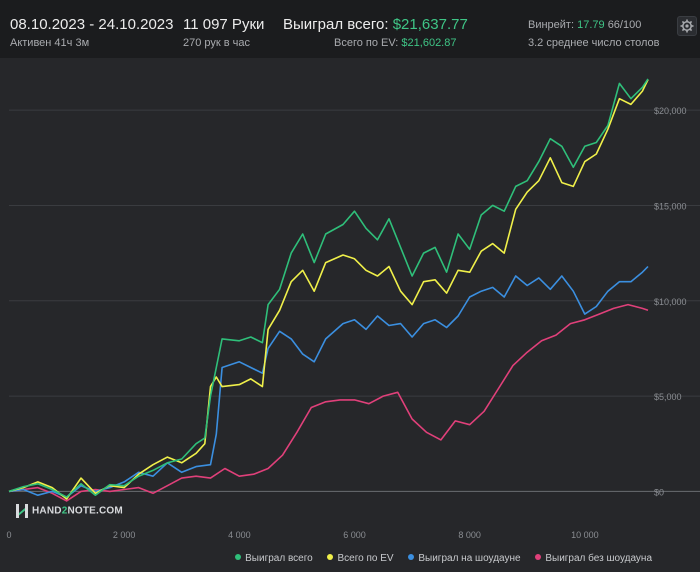 The image size is (700, 572). What do you see at coordinates (8, 535) in the screenshot?
I see `x-tick-label: 0` at bounding box center [8, 535].